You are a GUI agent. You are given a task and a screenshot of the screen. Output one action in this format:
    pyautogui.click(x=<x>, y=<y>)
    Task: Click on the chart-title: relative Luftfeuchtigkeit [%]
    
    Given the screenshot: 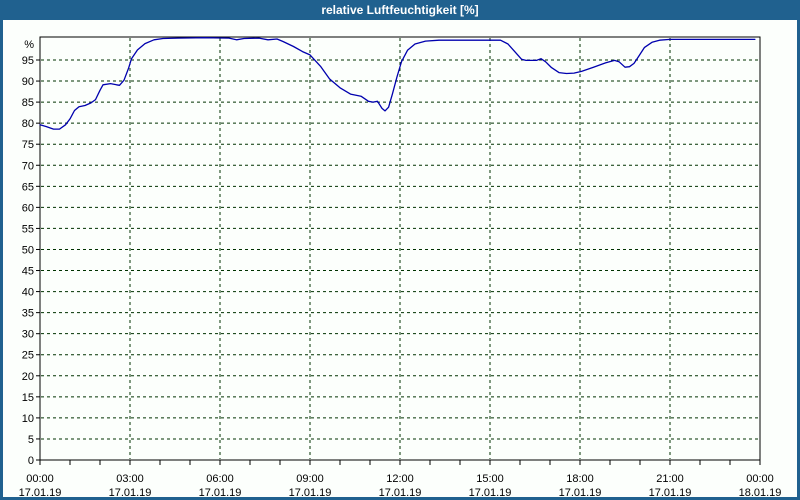 What is the action you would take?
    pyautogui.click(x=400, y=10)
    